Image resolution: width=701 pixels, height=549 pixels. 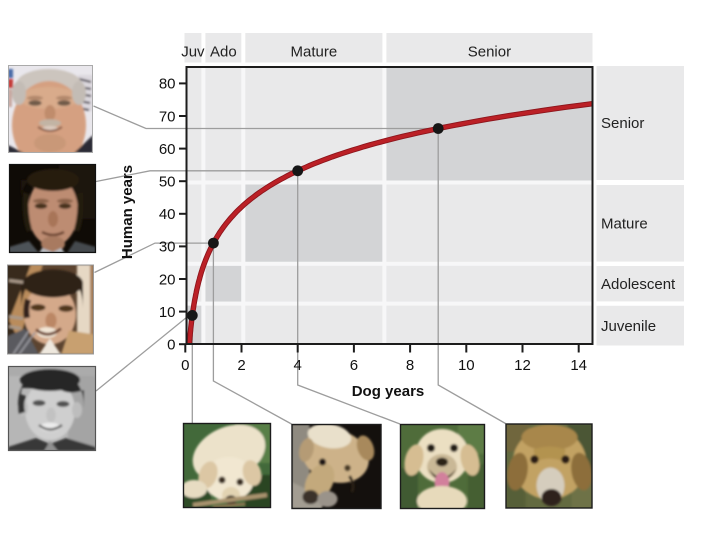 What do you see at coordinates (388, 391) in the screenshot?
I see `svg-text: Dog years` at bounding box center [388, 391].